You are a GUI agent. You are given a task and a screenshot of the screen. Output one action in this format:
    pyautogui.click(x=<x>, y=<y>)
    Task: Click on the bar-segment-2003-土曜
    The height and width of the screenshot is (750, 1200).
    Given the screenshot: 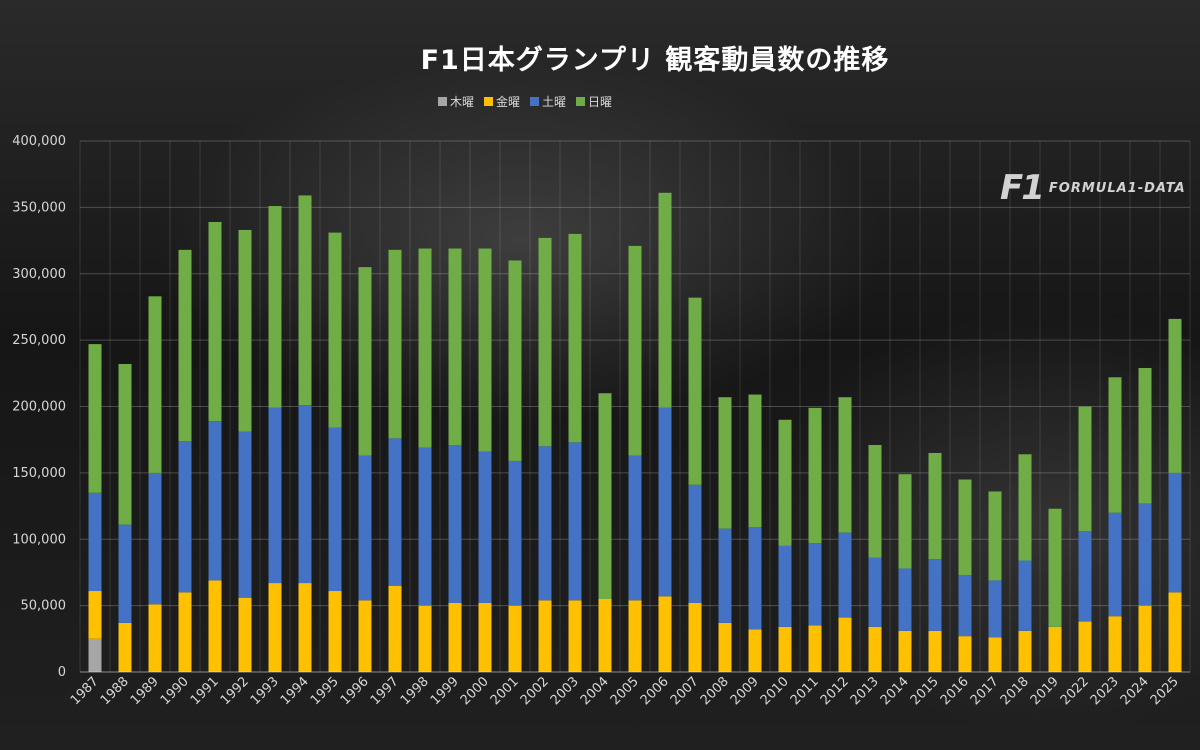 What is the action you would take?
    pyautogui.click(x=575, y=521)
    